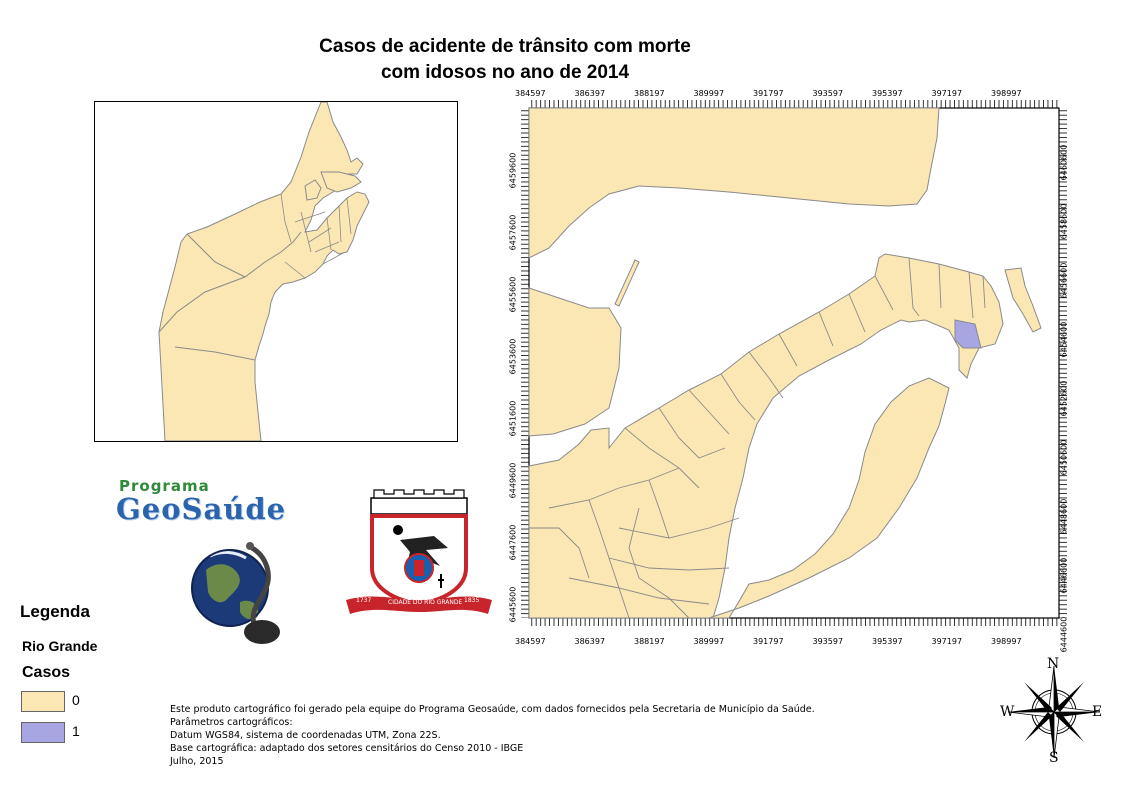 The image size is (1122, 794). I want to click on x-tick-label-top: 386397, so click(590, 93).